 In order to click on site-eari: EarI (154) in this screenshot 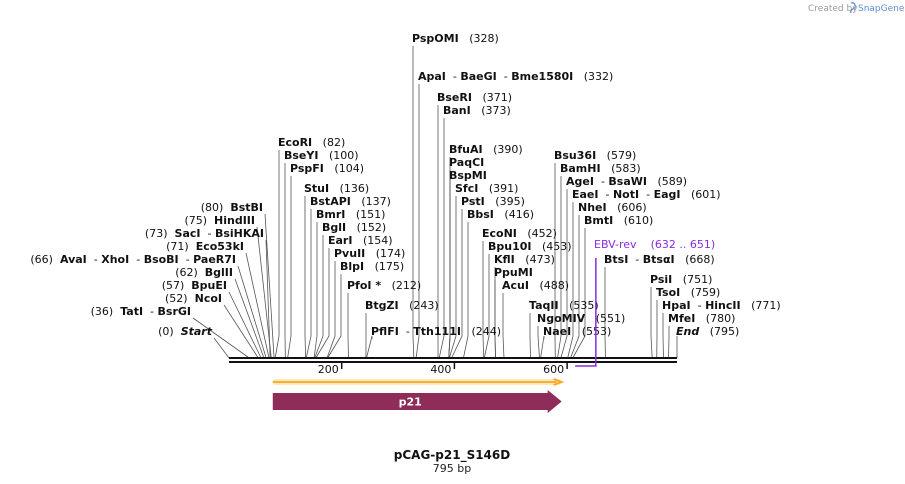, I will do `click(360, 240)`.